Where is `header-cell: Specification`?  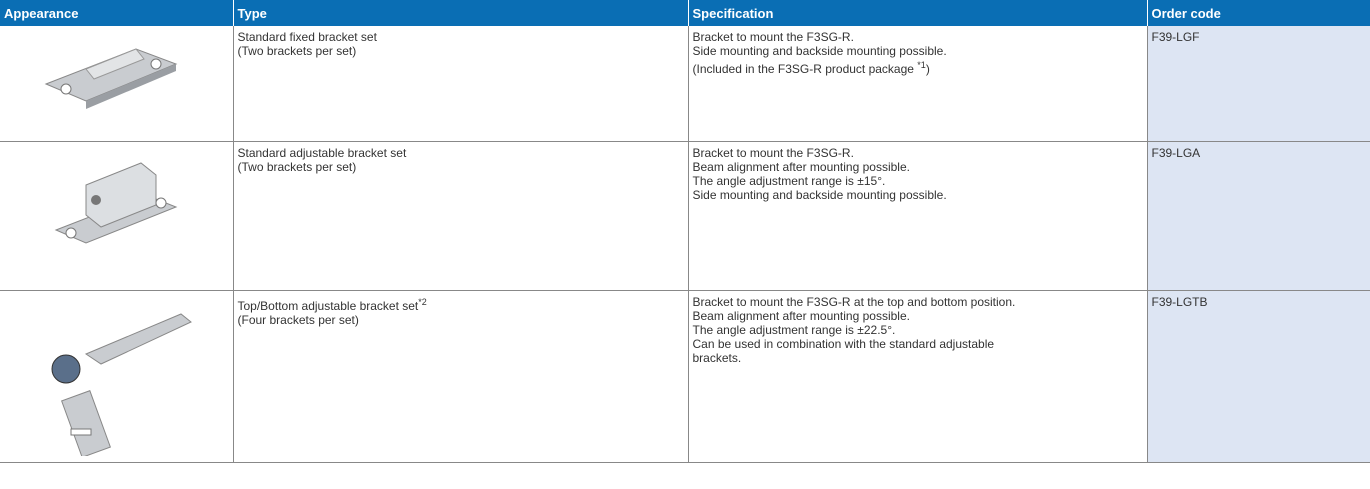 header-cell: Specification is located at coordinates (917, 13).